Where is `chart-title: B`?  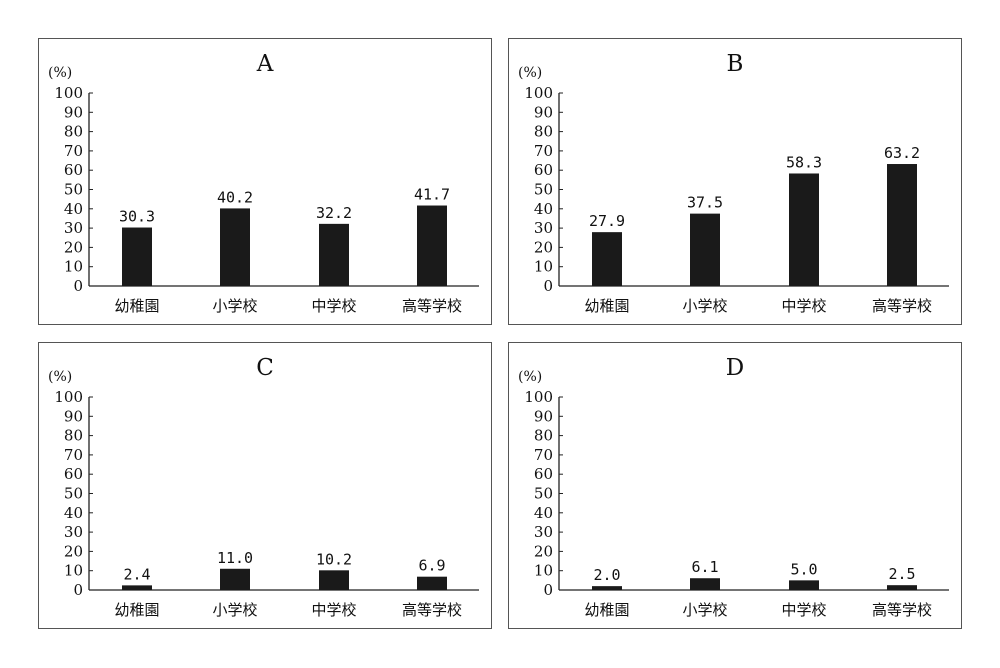
chart-title: B is located at coordinates (735, 64).